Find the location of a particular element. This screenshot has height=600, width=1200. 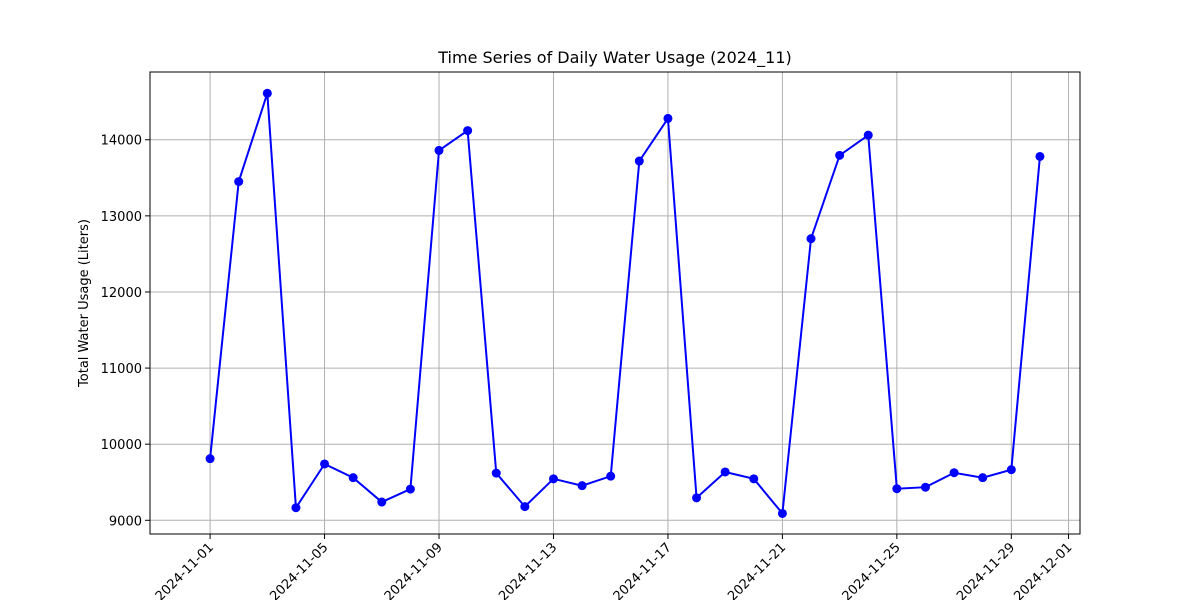

x-tick-label: 2024-11-21 is located at coordinates (757, 570).